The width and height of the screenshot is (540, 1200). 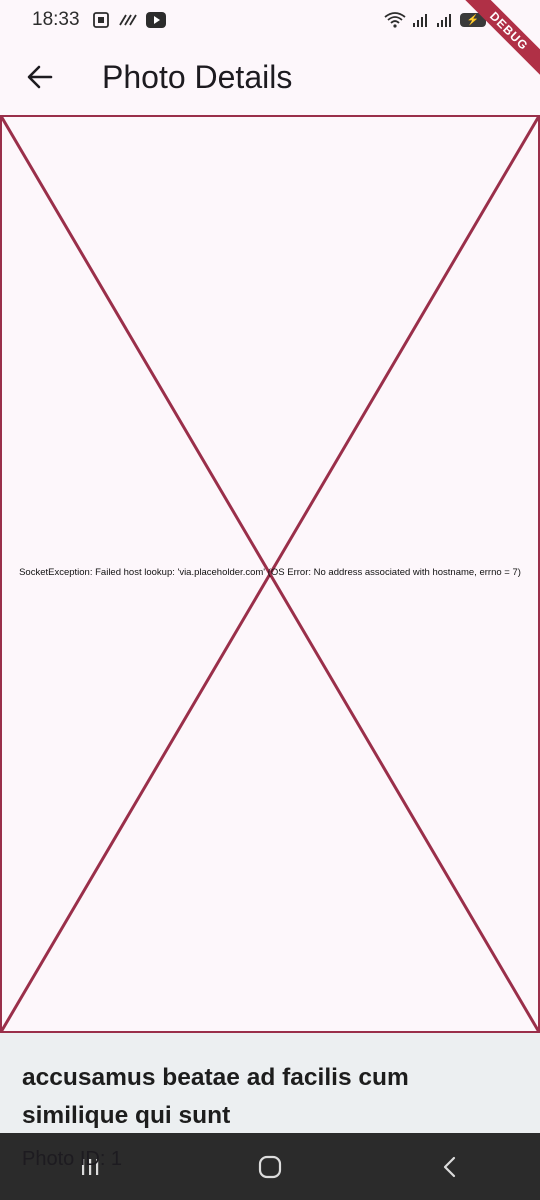 I want to click on photo-id: Photo ID: 1, so click(x=72, y=1159).